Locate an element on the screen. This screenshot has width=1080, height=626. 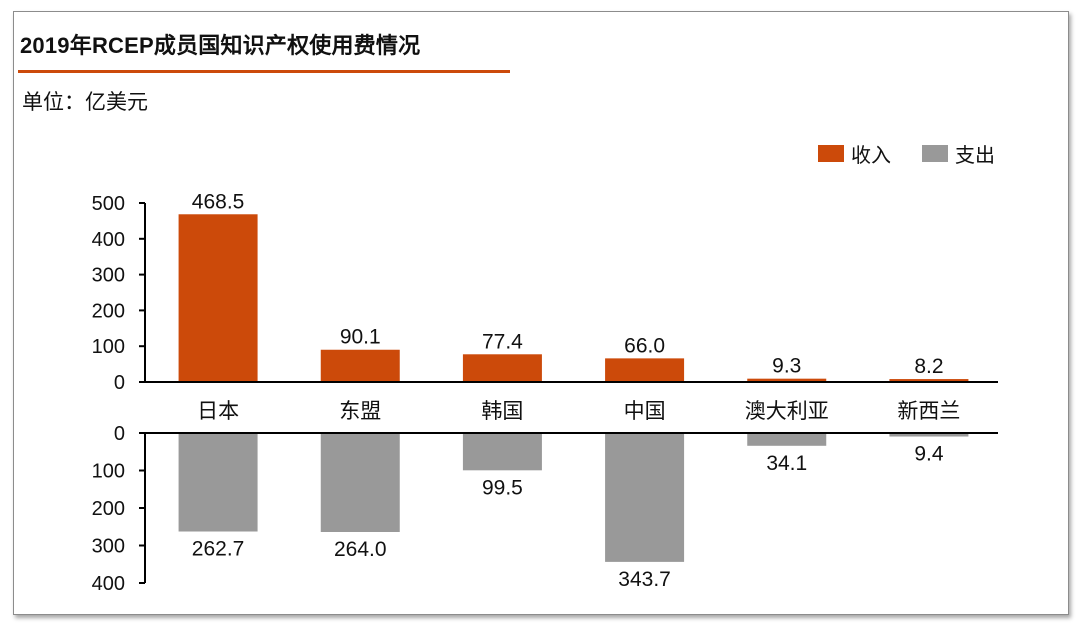
category-label: 日本 is located at coordinates (218, 411).